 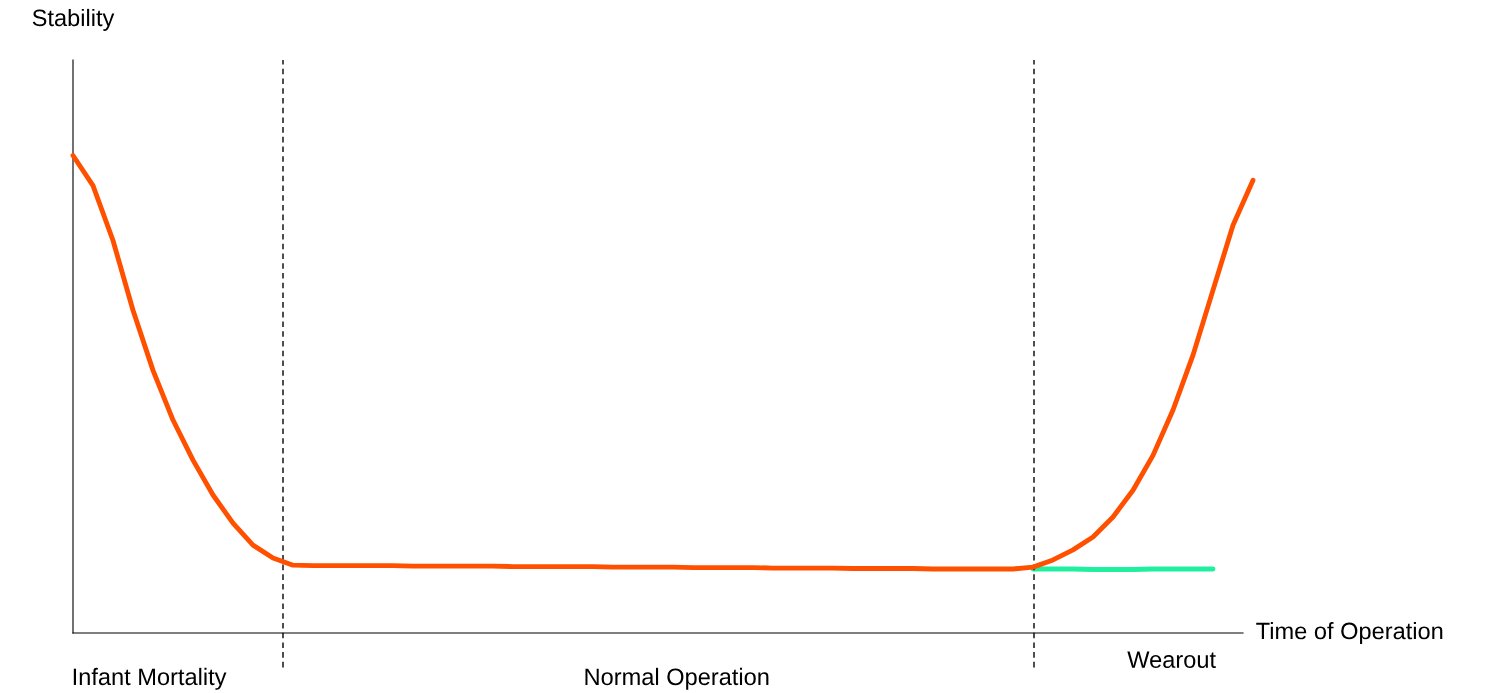 I want to click on text: Infant Mortality, so click(x=150, y=678).